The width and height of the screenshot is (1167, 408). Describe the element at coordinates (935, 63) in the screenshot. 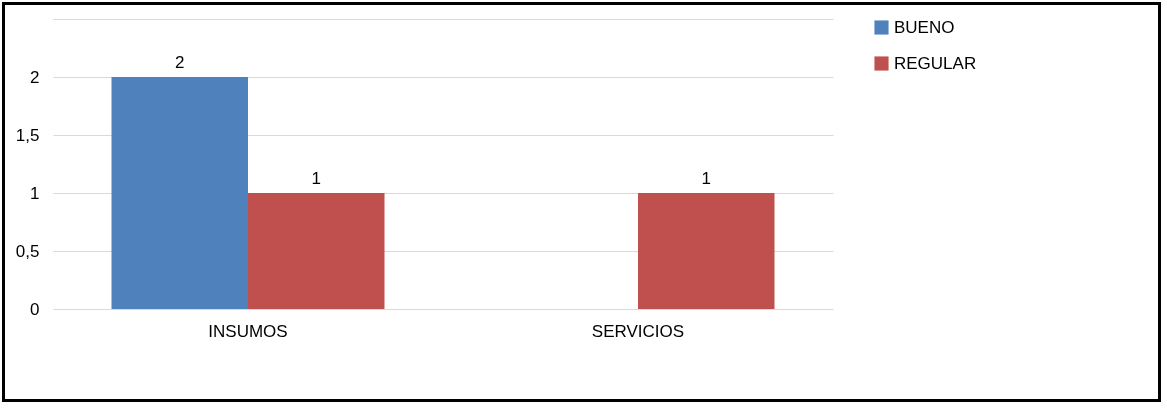

I see `legend-label: REGULAR` at that location.